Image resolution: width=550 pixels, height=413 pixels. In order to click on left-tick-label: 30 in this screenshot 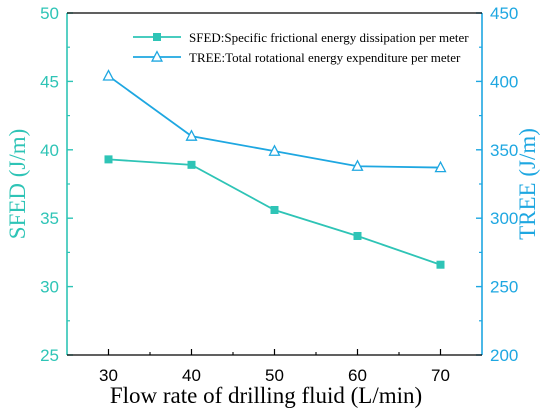, I will do `click(49, 287)`.